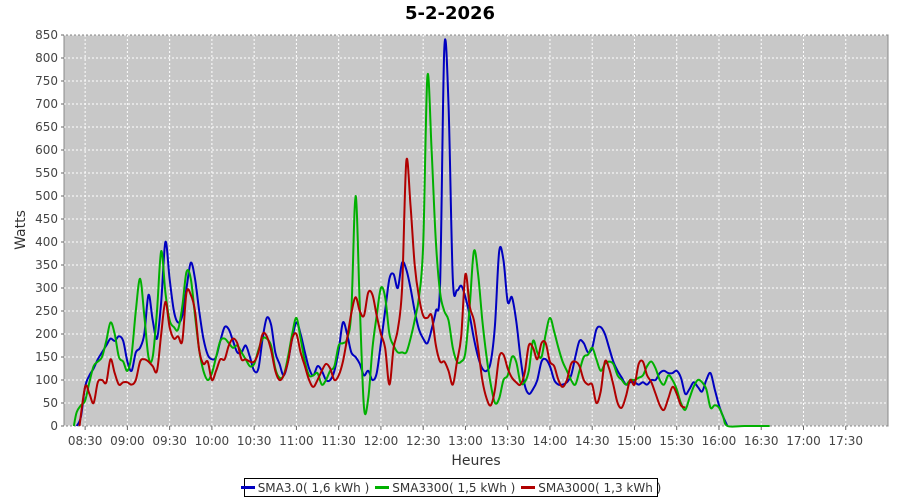  Describe the element at coordinates (423, 441) in the screenshot. I see `x-tick-label: 12:30` at that location.